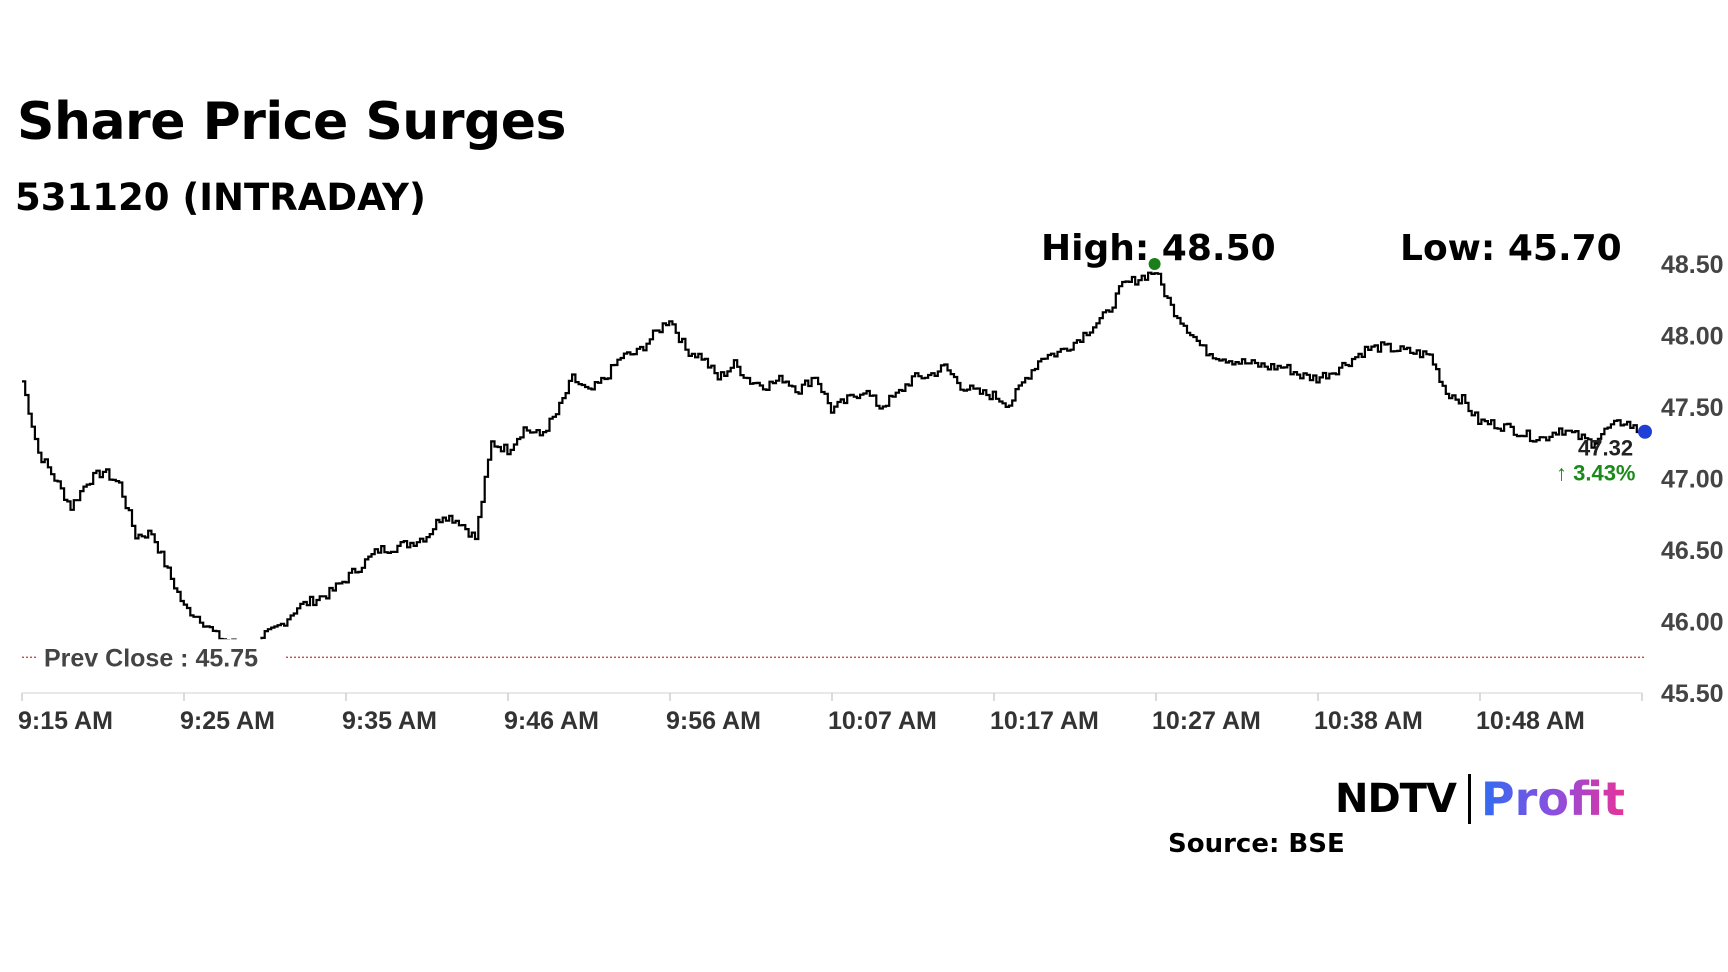 The image size is (1728, 972). Describe the element at coordinates (1692, 337) in the screenshot. I see `y-tick-label: 48.00` at that location.